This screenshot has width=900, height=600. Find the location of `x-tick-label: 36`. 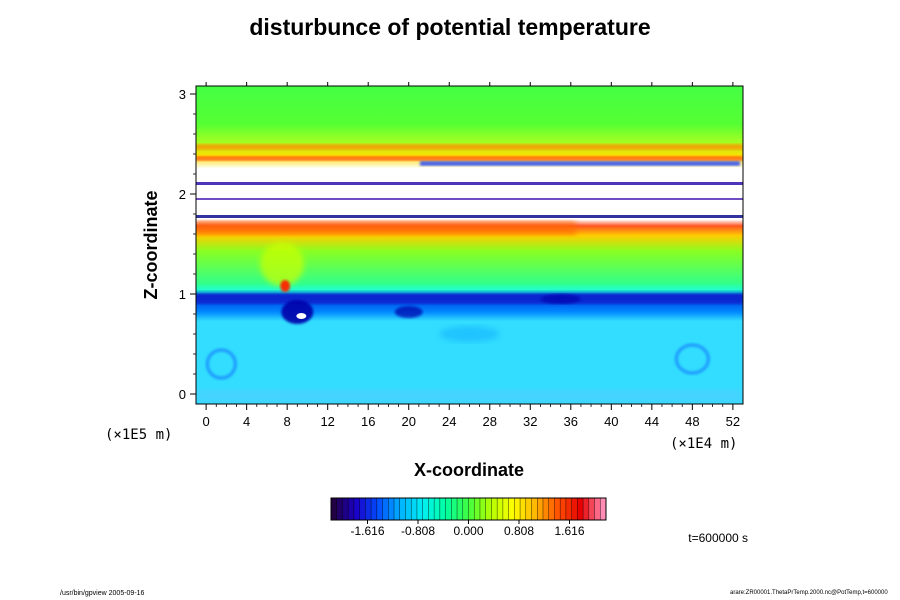

x-tick-label: 36 is located at coordinates (571, 421).